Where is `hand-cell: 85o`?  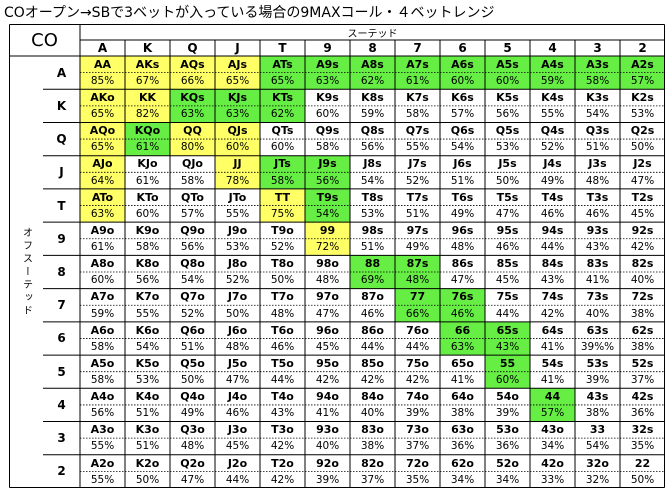
hand-cell: 85o is located at coordinates (372, 363).